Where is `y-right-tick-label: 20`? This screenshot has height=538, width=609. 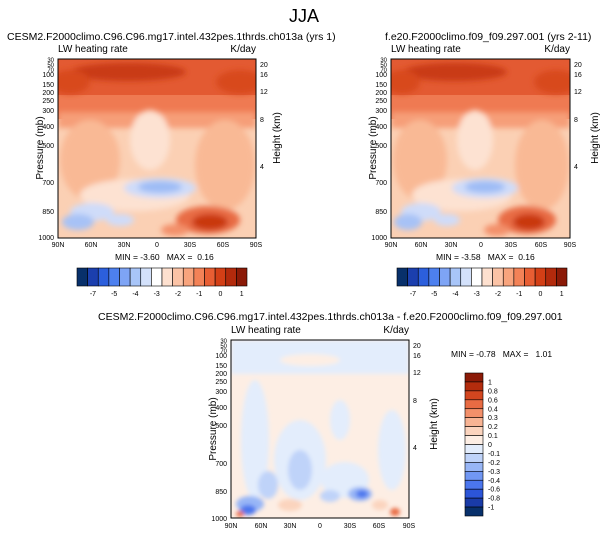
y-right-tick-label: 20 is located at coordinates (578, 65).